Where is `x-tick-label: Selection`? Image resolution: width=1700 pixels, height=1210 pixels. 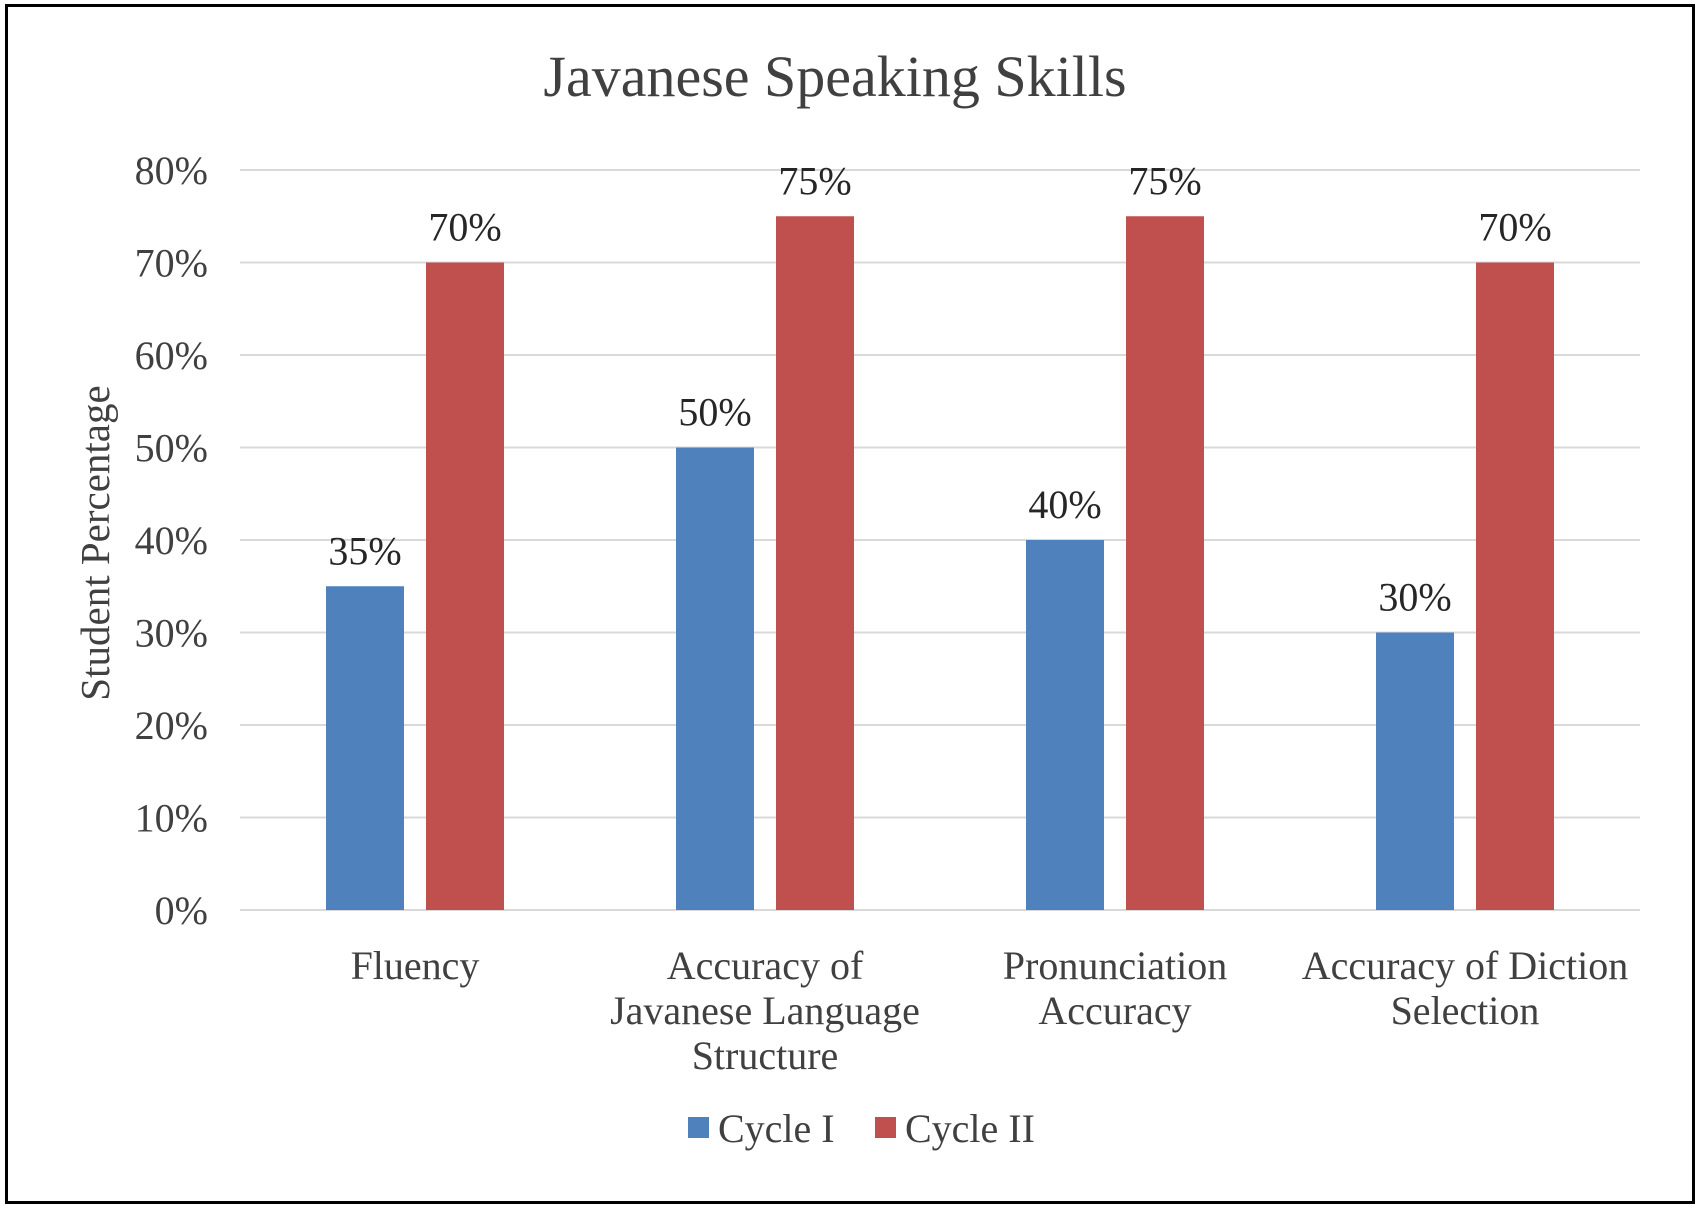
x-tick-label: Selection is located at coordinates (1465, 1010).